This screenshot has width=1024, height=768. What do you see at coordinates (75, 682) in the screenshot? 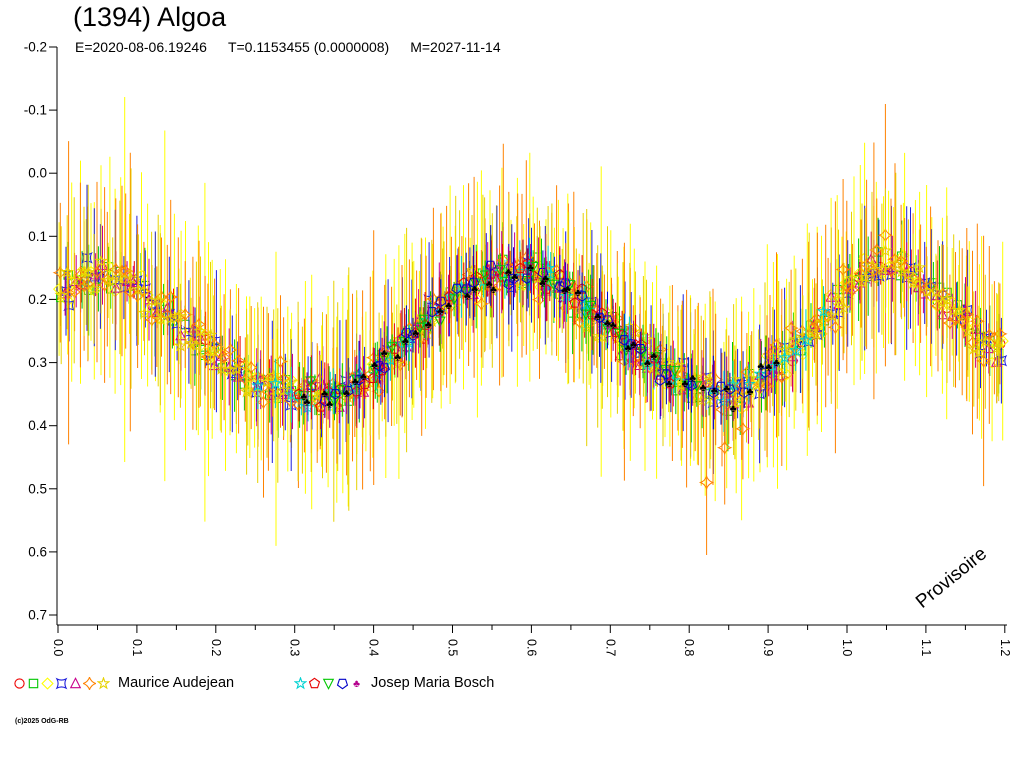
I see `legend-marker-triangle-up-icon` at bounding box center [75, 682].